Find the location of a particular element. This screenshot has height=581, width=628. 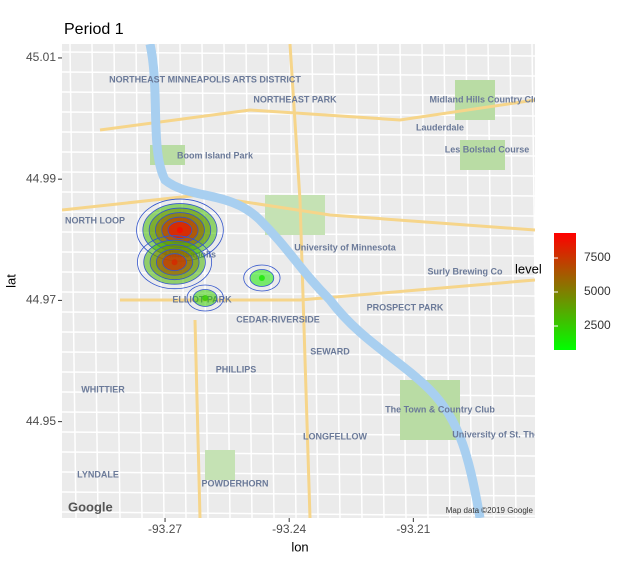

map-label: LYNDALE is located at coordinates (98, 474).